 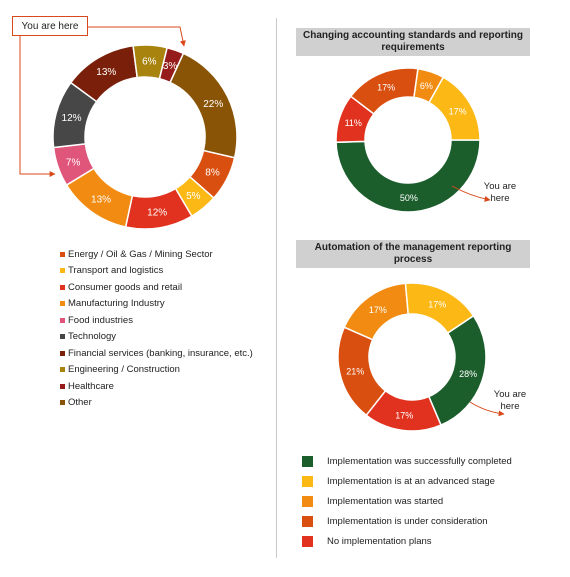 I want to click on legend-item-healthcare: Healthcare, so click(x=156, y=386).